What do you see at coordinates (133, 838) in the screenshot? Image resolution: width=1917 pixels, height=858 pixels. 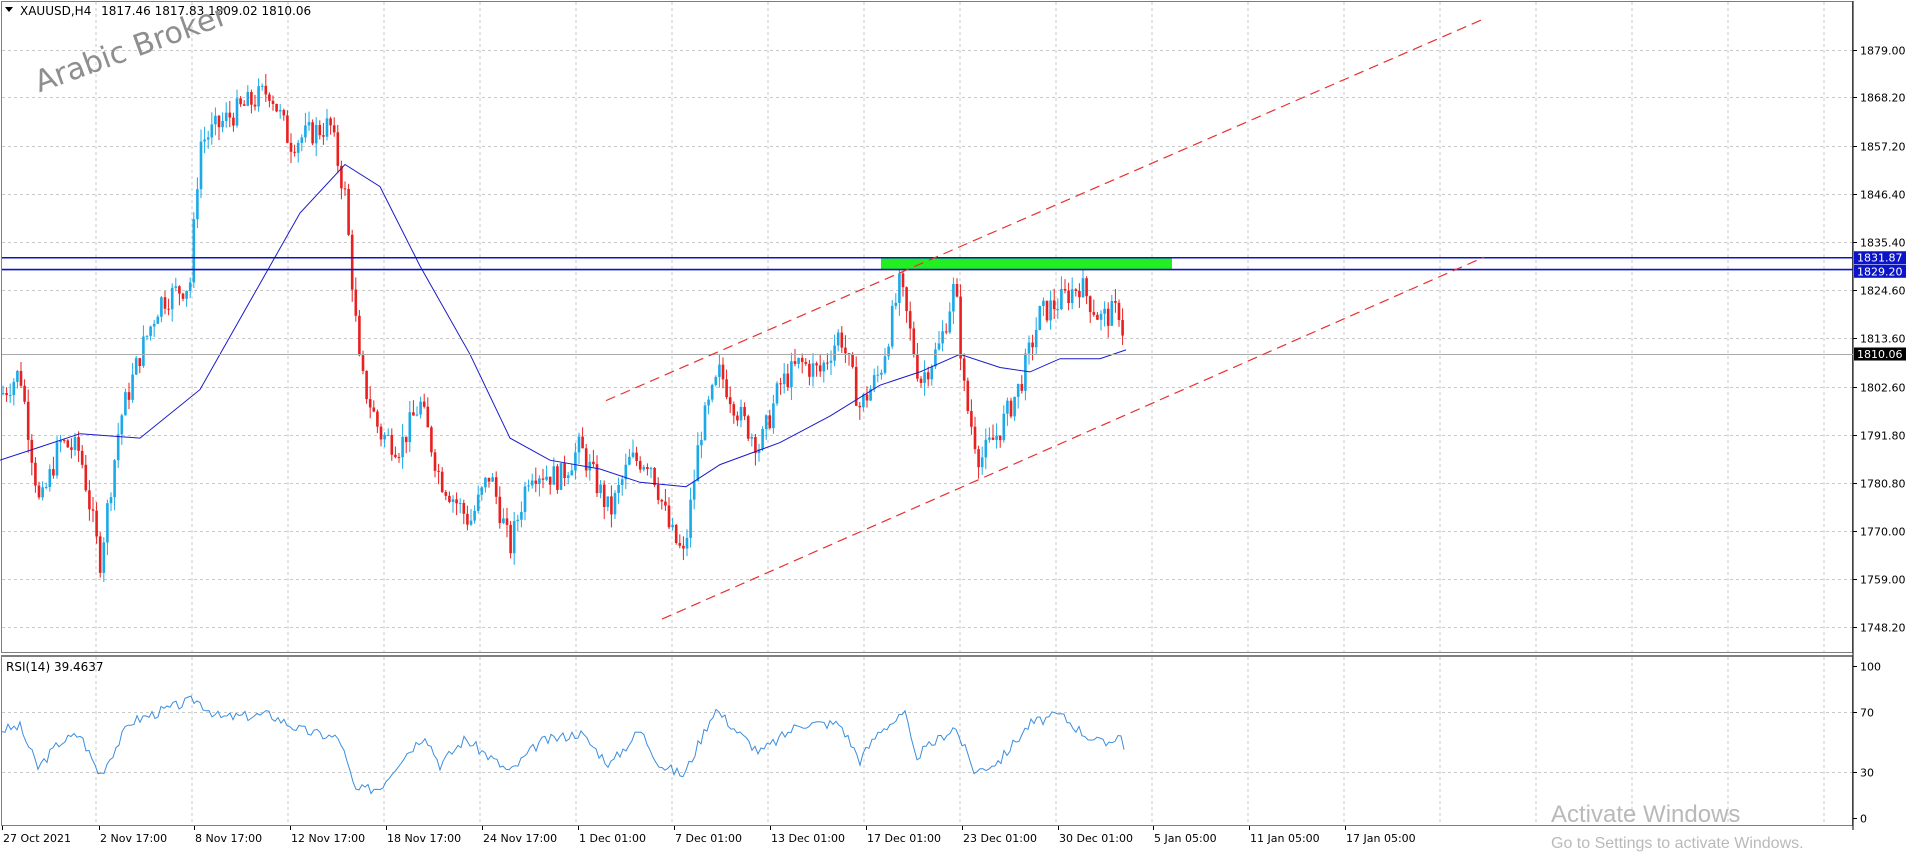 I see `time-tick-label: 2 Nov 17:00` at bounding box center [133, 838].